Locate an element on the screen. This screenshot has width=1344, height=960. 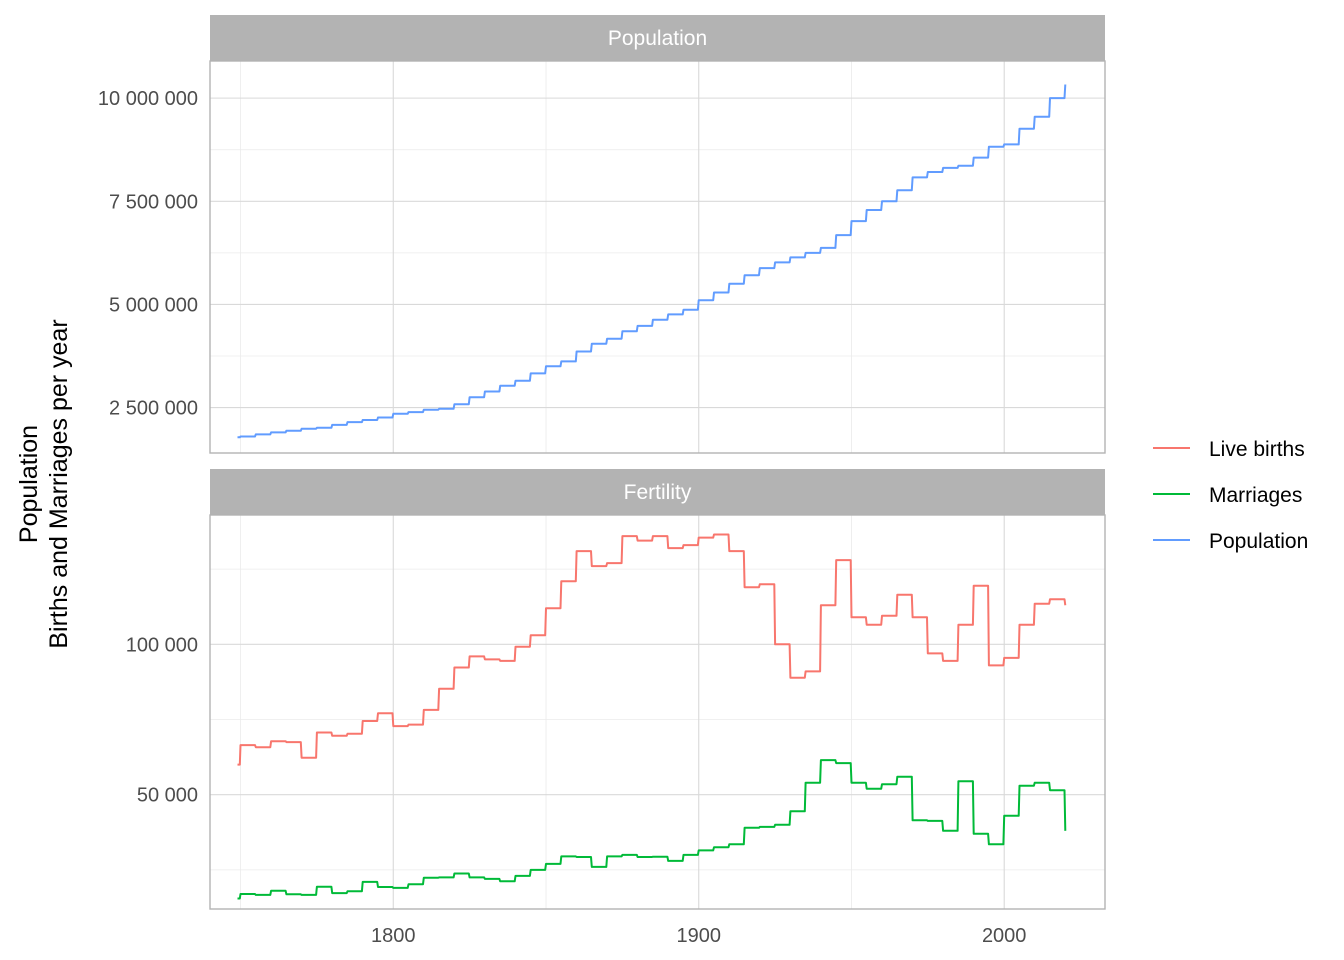
facet-strip-label: Population is located at coordinates (657, 38).